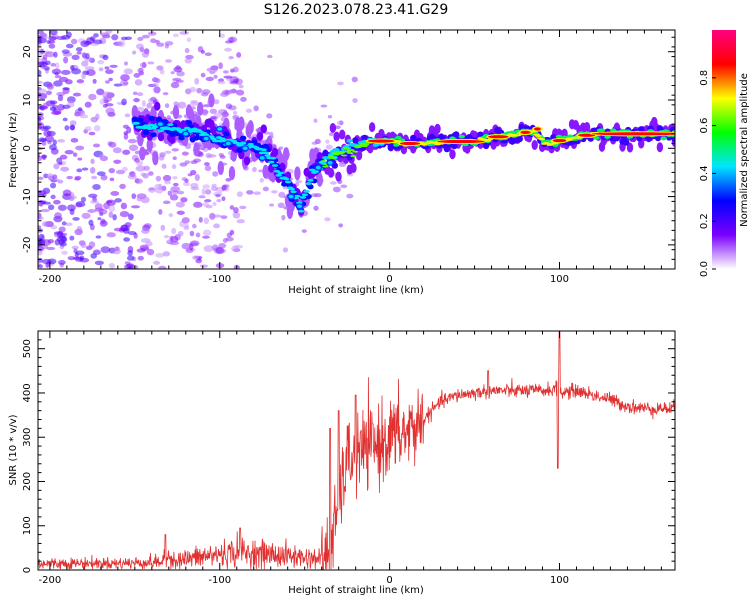 This screenshot has width=750, height=600. I want to click on spectrogram-ylabel: Frequency (Hz), so click(13, 150).